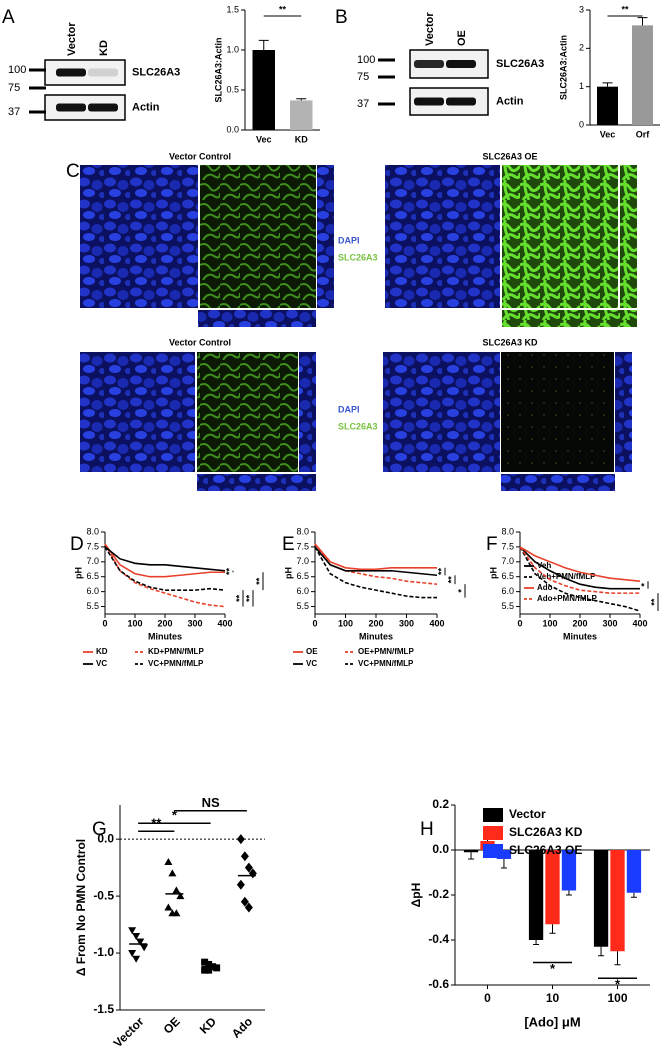  Describe the element at coordinates (581, 48) in the screenshot. I see `y-tick-label: 2` at that location.